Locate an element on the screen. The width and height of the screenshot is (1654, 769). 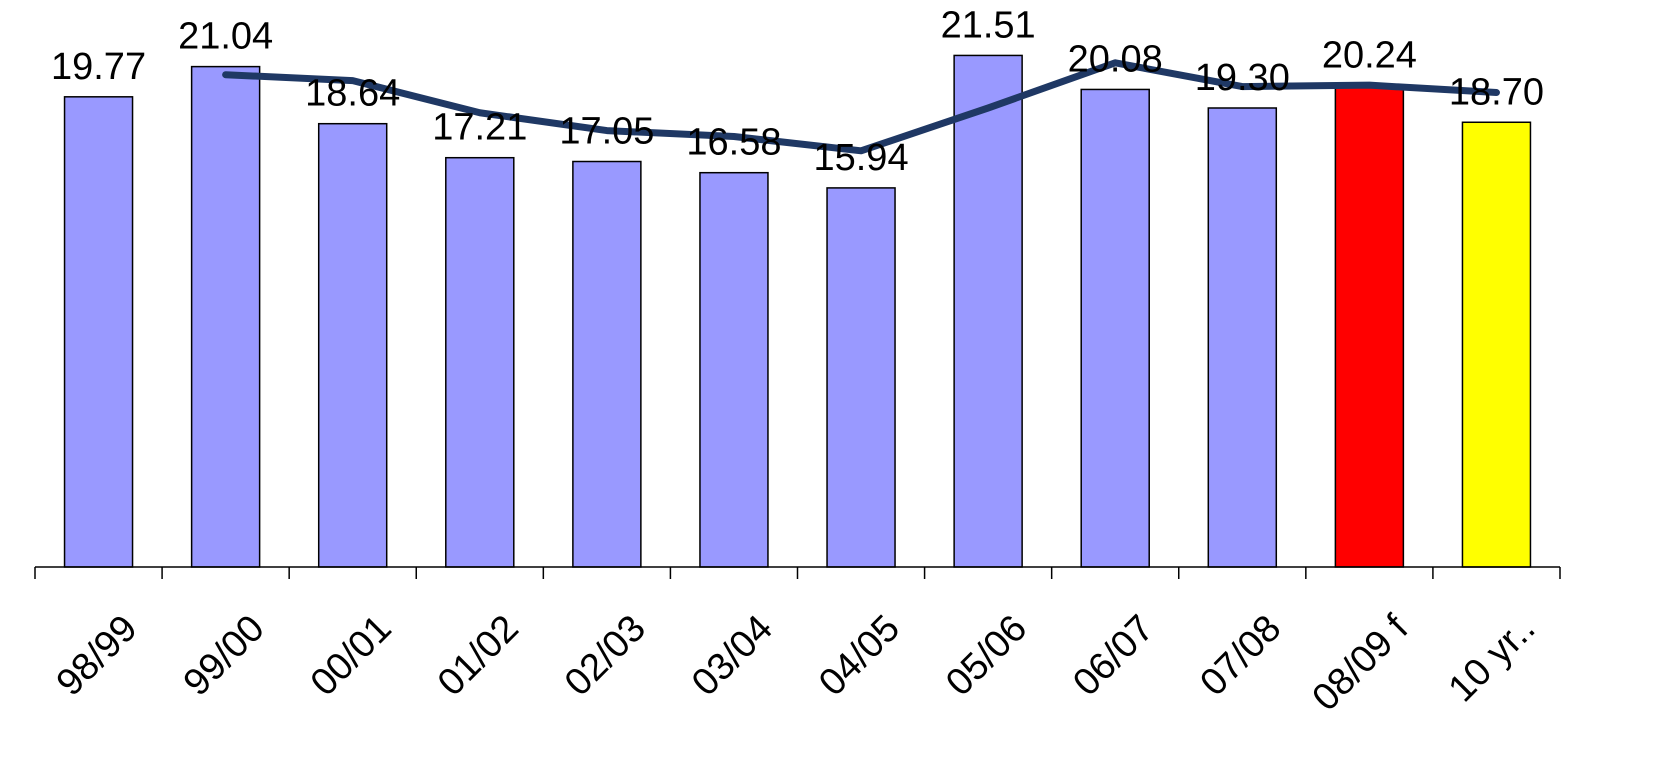
bar-10-yr- is located at coordinates (1496, 344).